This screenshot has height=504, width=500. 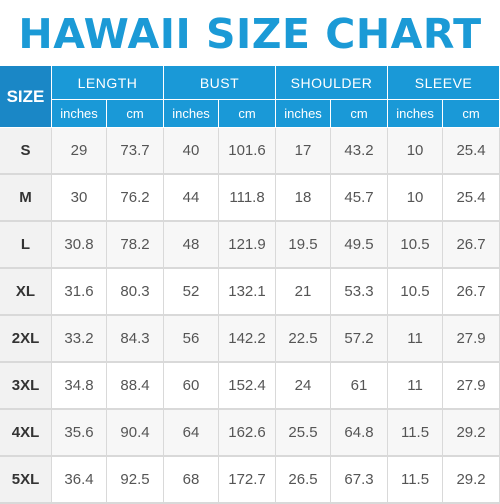 I want to click on value-cell: 64.8, so click(x=360, y=433).